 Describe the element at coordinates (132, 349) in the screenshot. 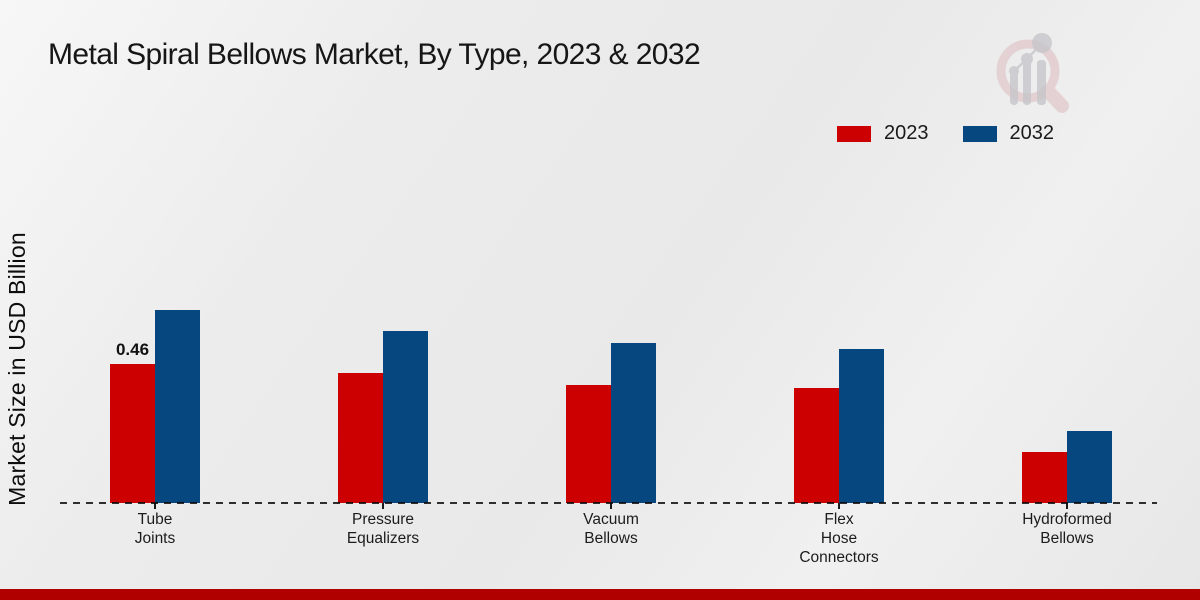

I see `bar-value-label: 0.46` at that location.